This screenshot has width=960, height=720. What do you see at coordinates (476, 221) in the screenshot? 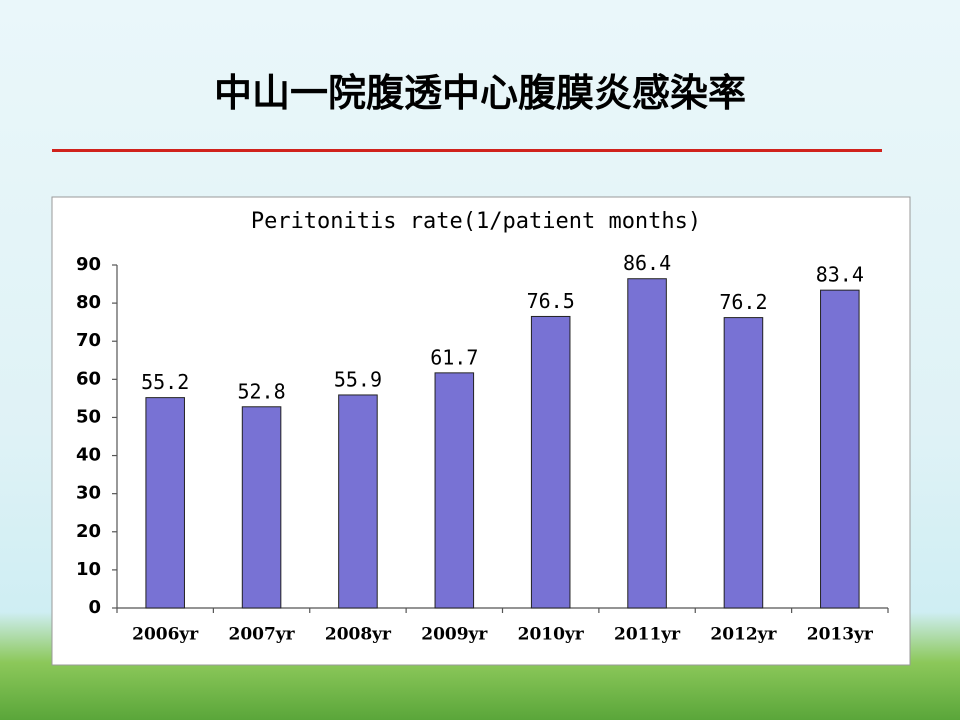
I see `chart-title: Peritonitis rate(1/patient months)` at bounding box center [476, 221].